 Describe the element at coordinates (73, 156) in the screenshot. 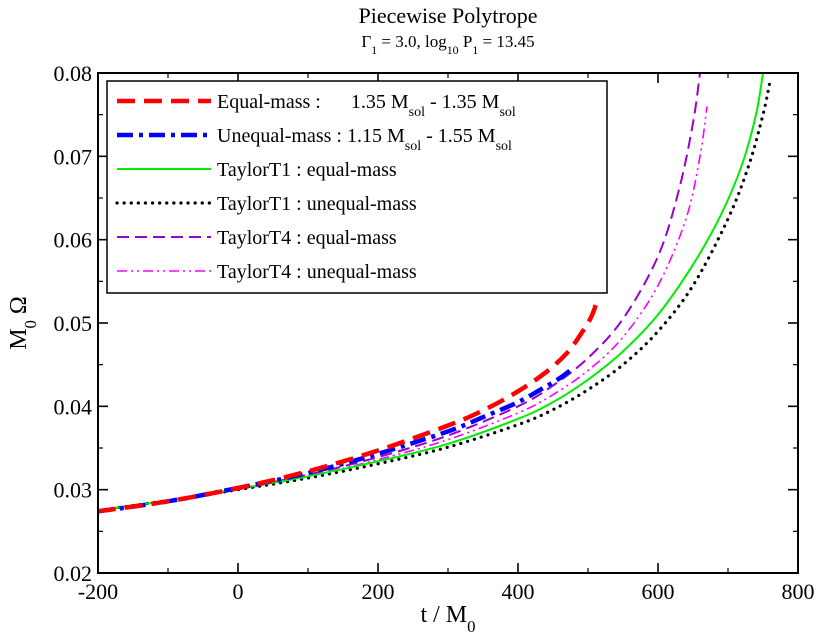

I see `y-tick-label: 0.07` at that location.